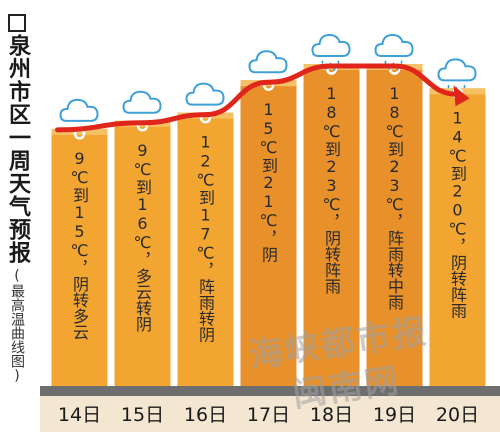 Image resolution: width=500 pixels, height=435 pixels. I want to click on chart-subtitle: (最高温曲线图), so click(17, 326).